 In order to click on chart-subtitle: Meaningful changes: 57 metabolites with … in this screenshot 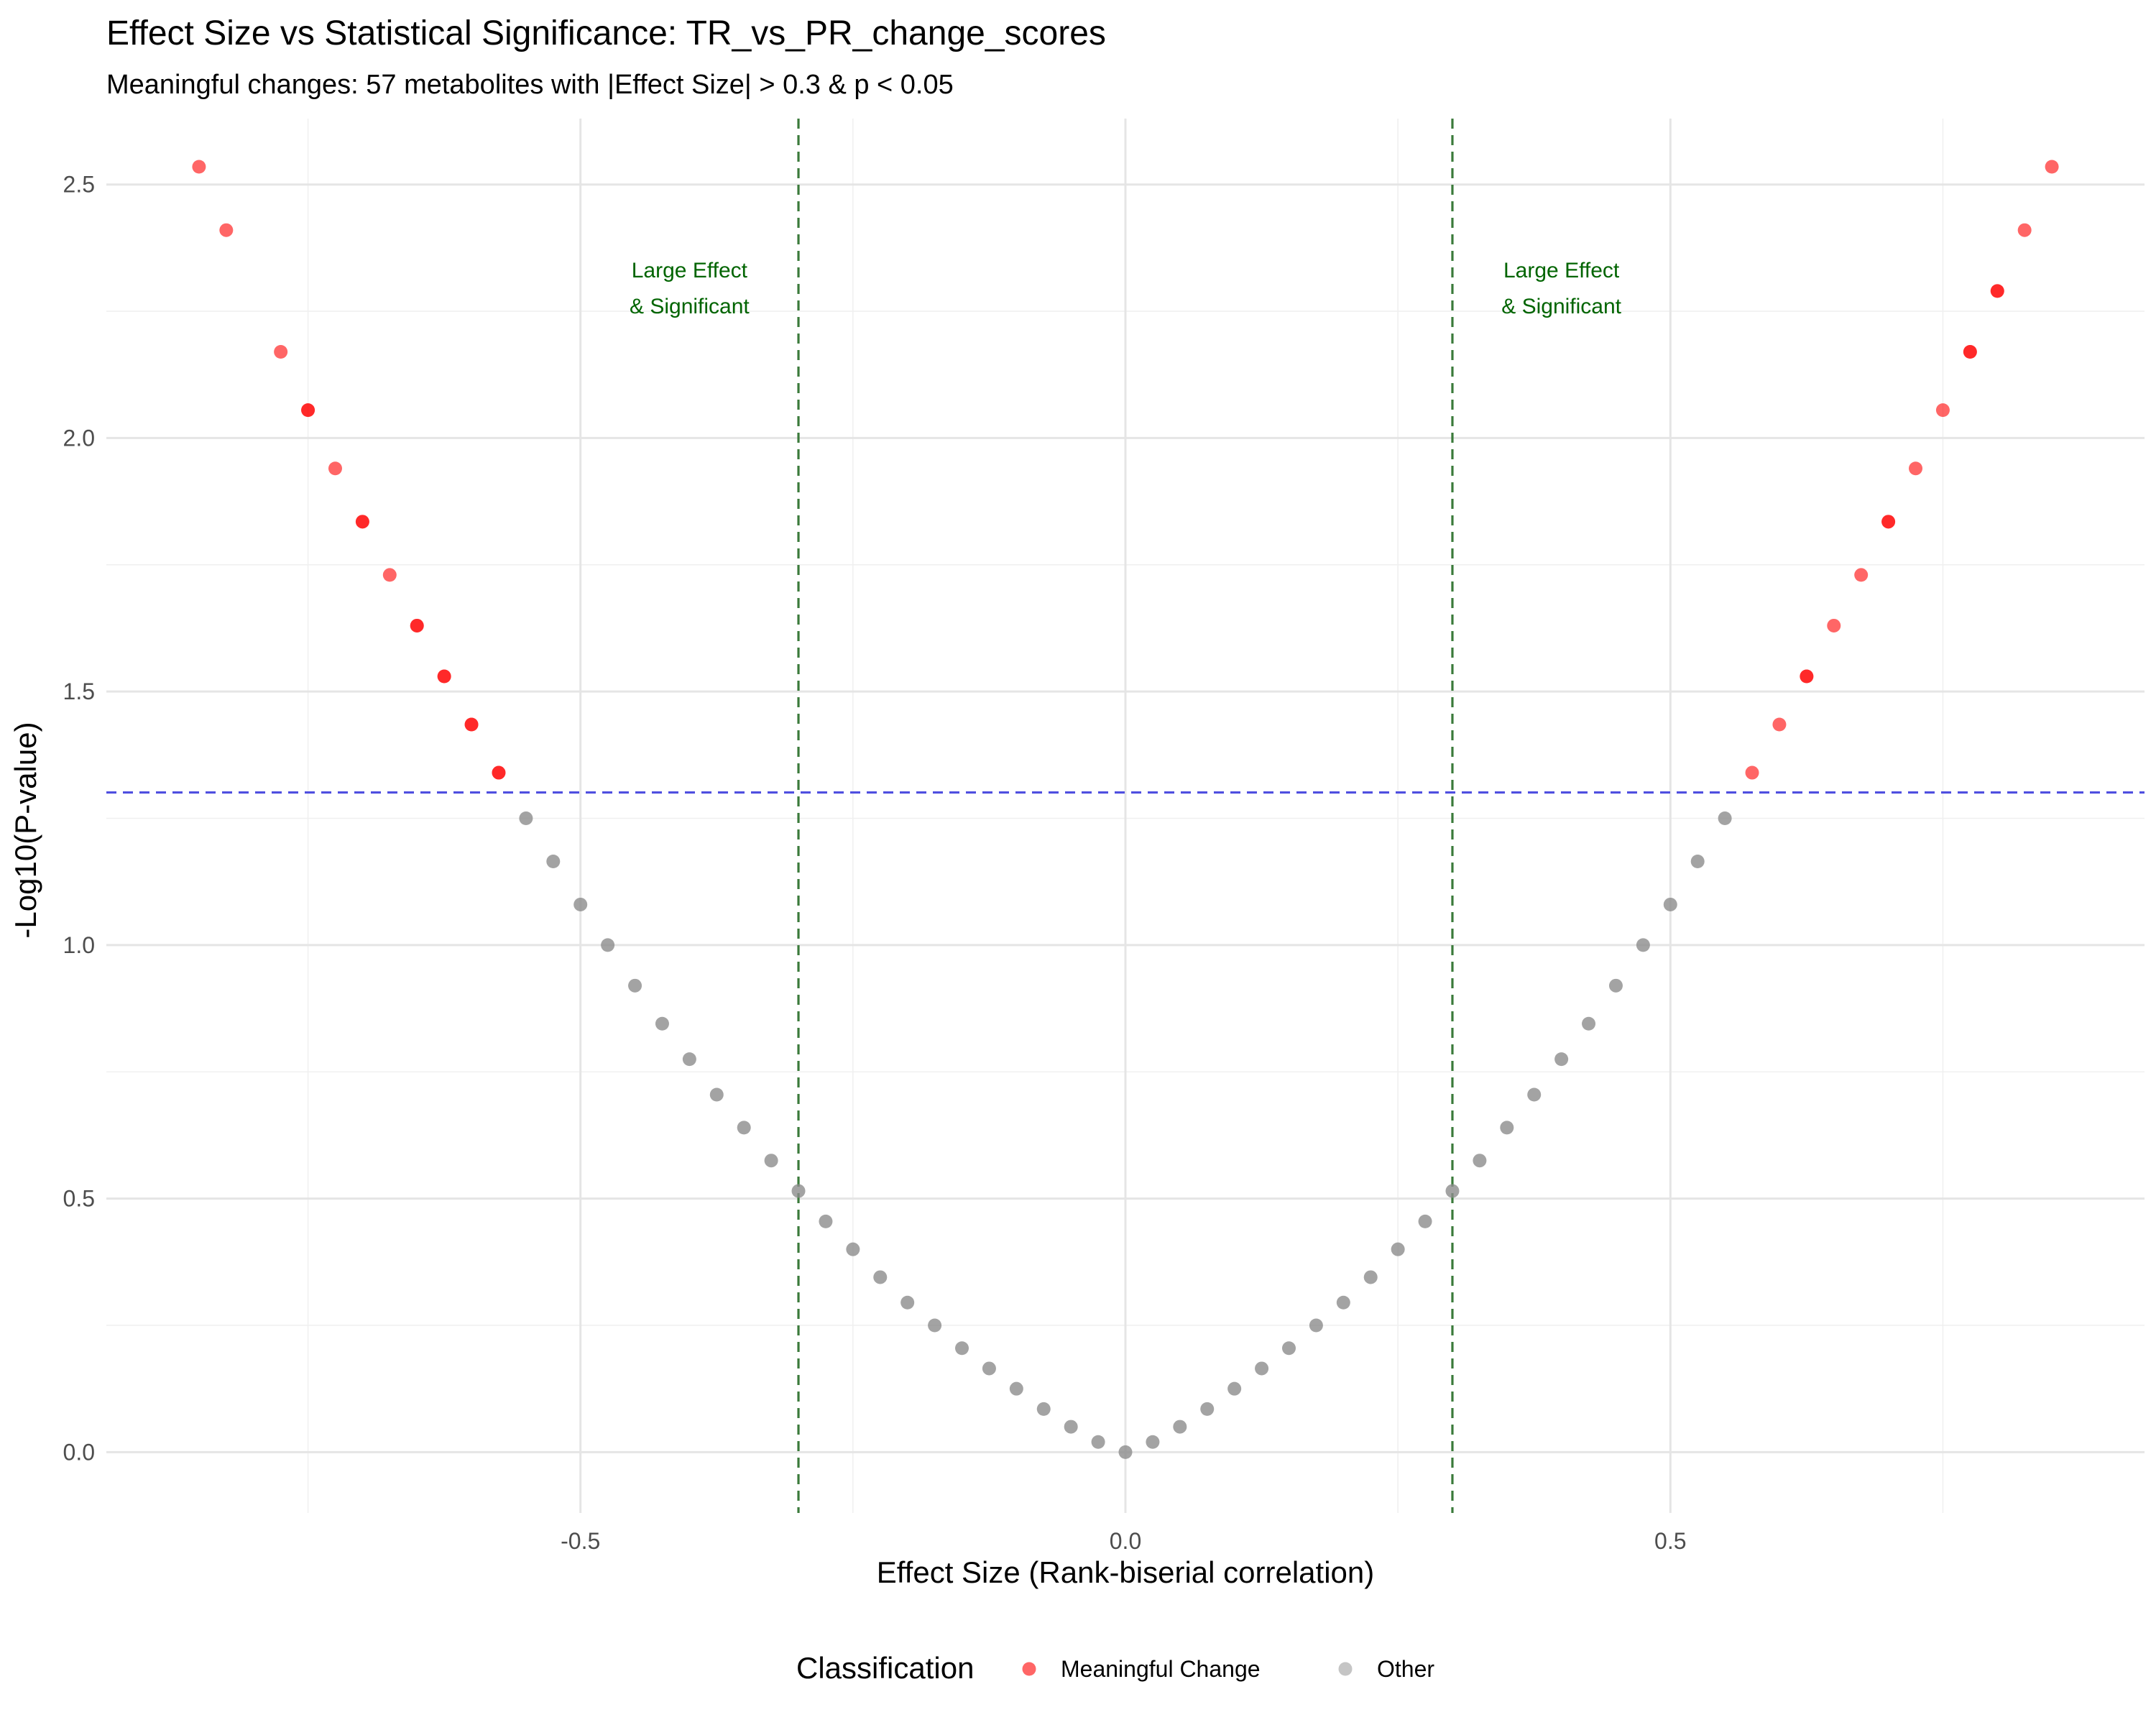, I will do `click(530, 85)`.